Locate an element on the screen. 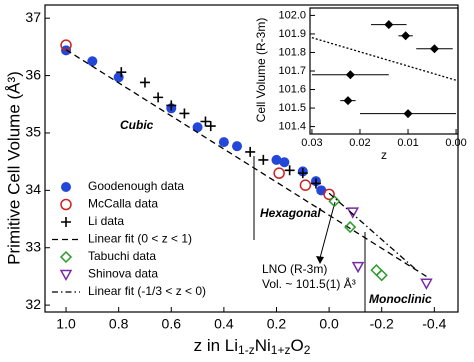 The image size is (474, 362). annotation: Vol. ~ 101.5(1) Å³ is located at coordinates (309, 283).